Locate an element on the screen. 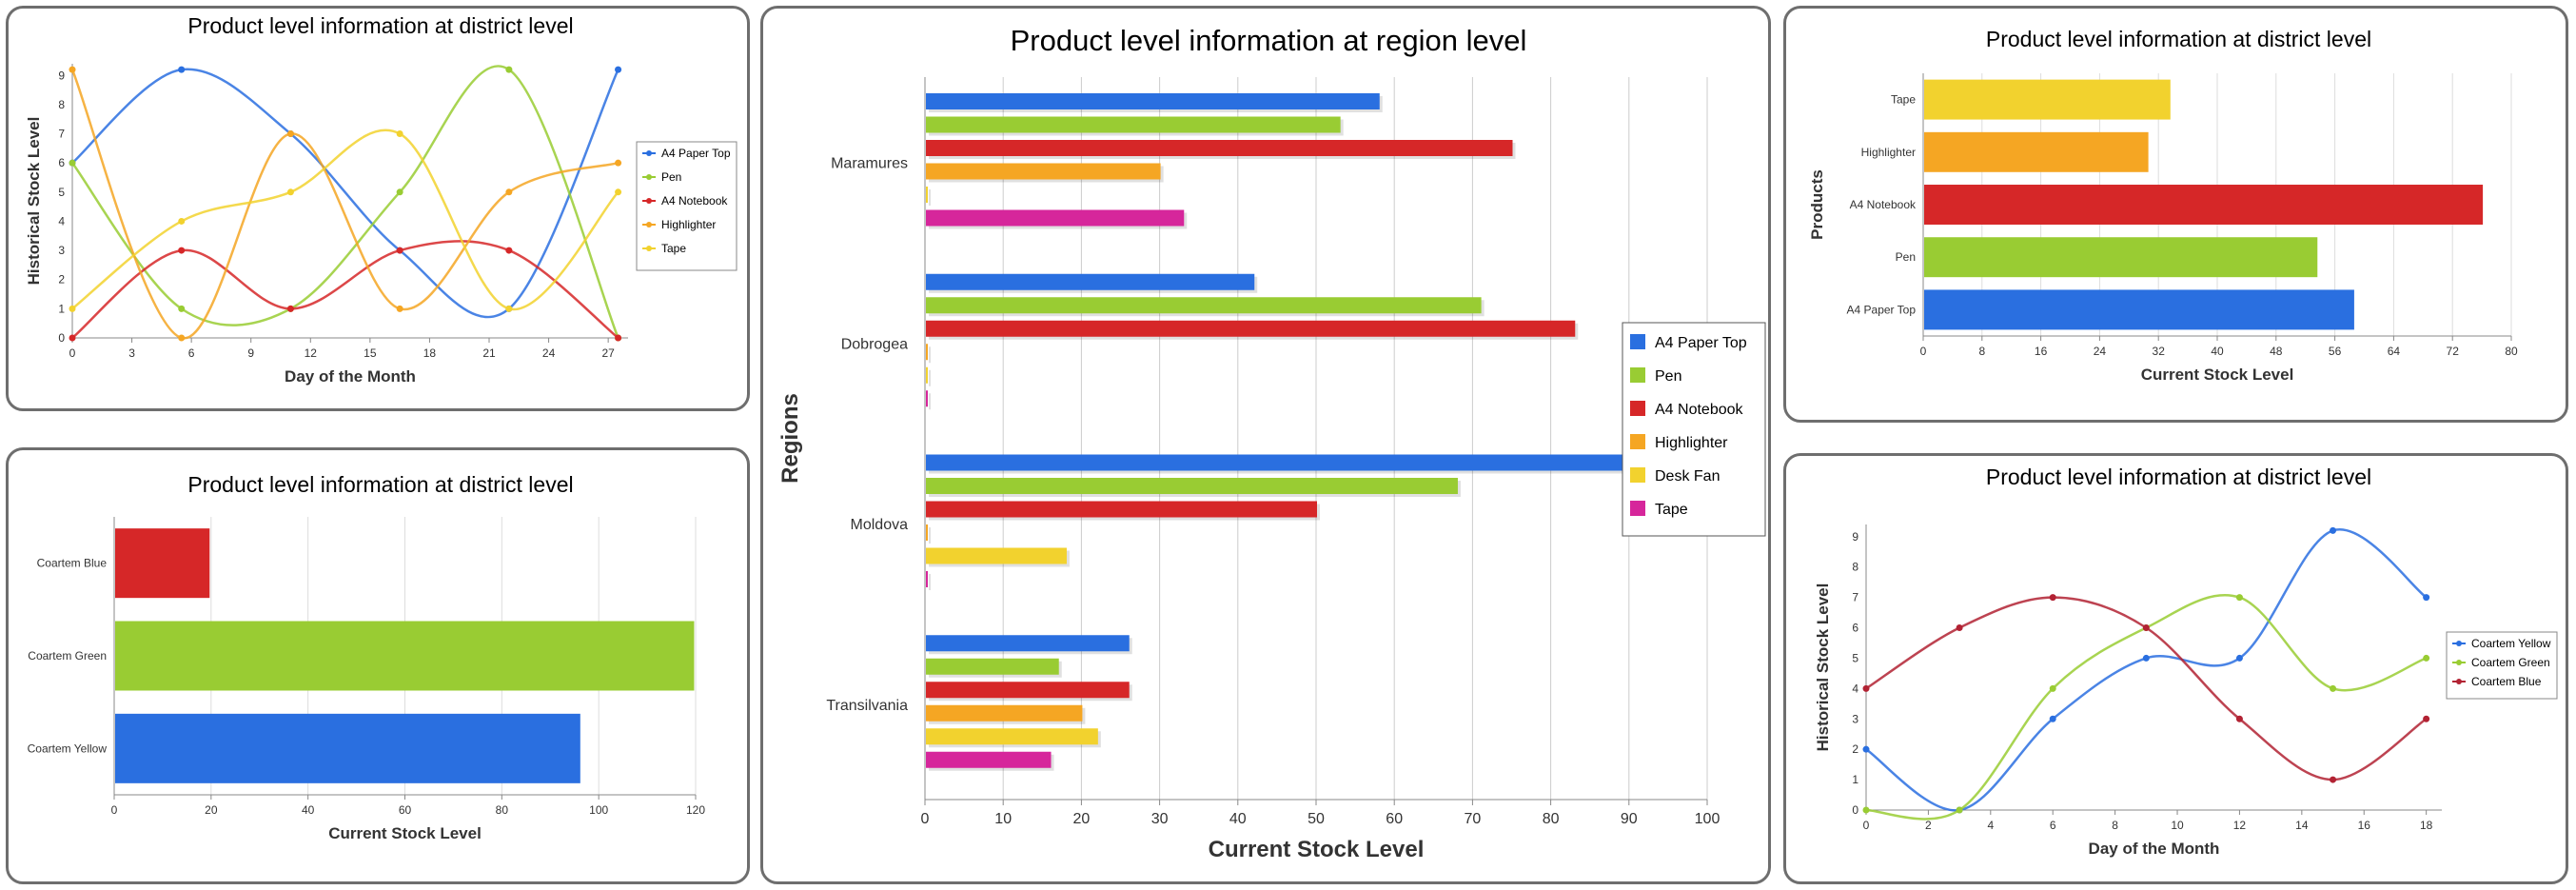 This screenshot has width=2576, height=890. x-tick-label: 64 is located at coordinates (2394, 351).